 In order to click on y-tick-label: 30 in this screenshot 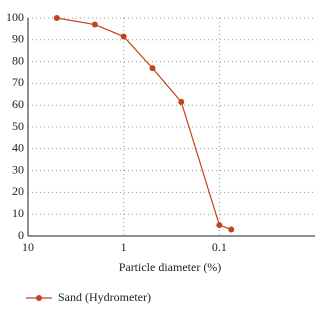, I will do `click(18, 169)`.